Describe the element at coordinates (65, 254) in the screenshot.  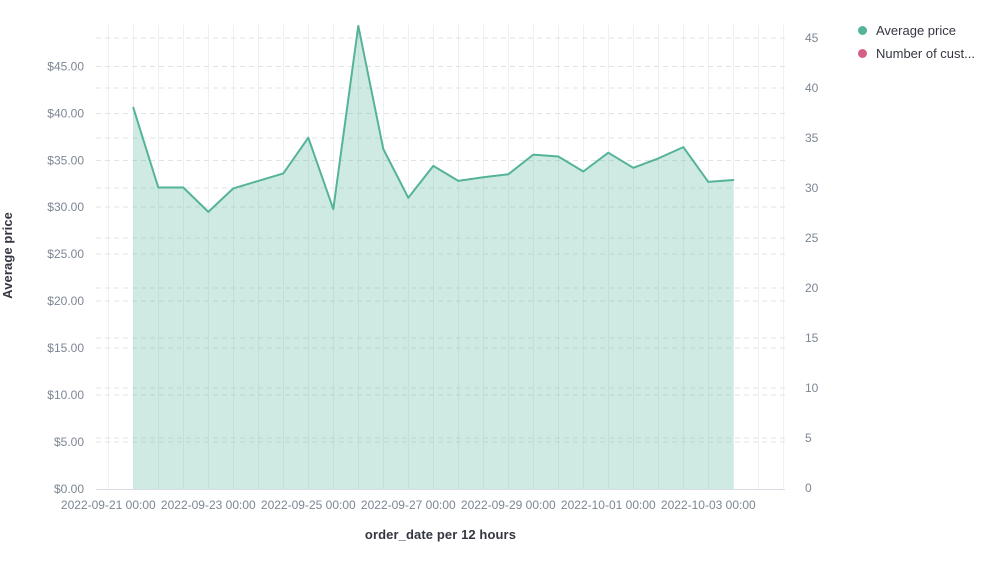
I see `left-axis-tick-label: $25.00` at that location.